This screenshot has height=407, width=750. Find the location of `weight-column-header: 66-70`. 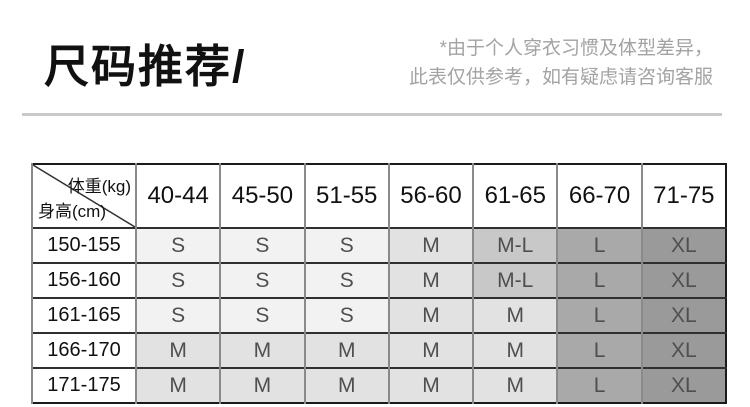

weight-column-header: 66-70 is located at coordinates (599, 196).